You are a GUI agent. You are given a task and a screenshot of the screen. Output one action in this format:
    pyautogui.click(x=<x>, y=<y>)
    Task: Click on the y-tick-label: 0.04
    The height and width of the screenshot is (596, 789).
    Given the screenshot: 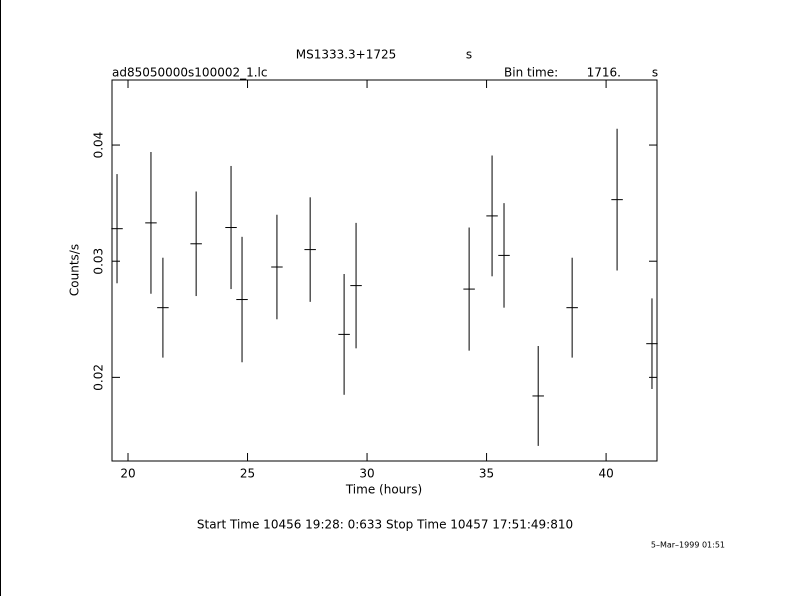 What is the action you would take?
    pyautogui.click(x=99, y=145)
    